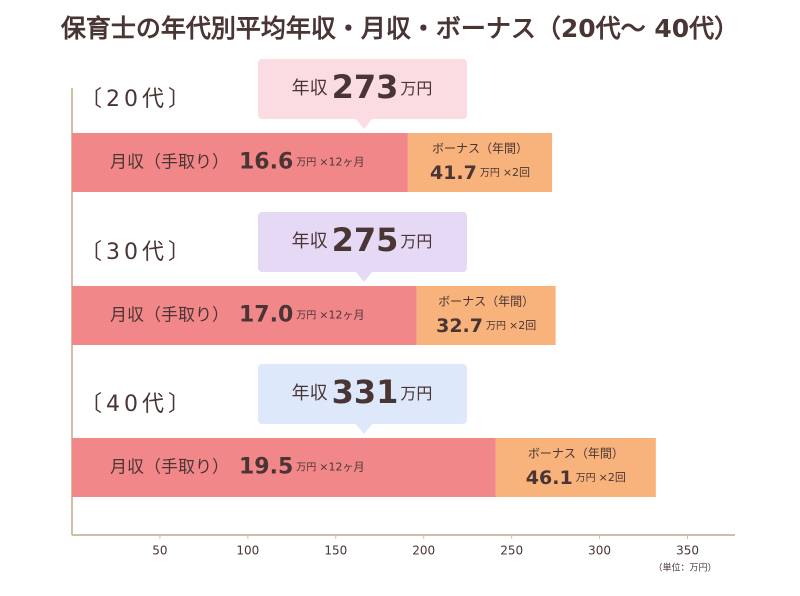 The image size is (800, 596). I want to click on total-label: 年収 273 万円, so click(362, 87).